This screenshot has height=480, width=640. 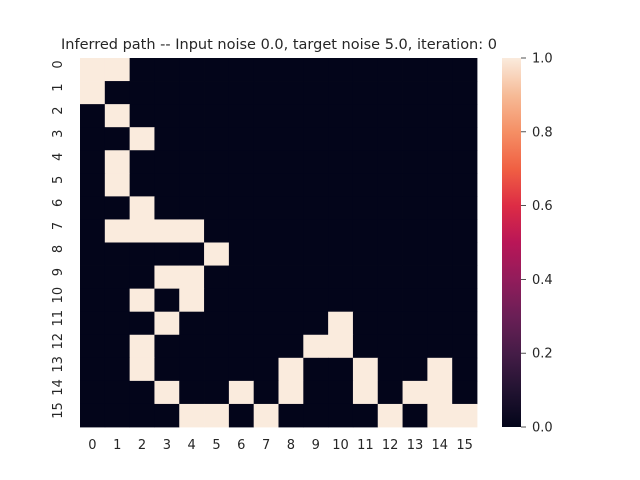 What do you see at coordinates (58, 410) in the screenshot?
I see `y-tick-label: 15` at bounding box center [58, 410].